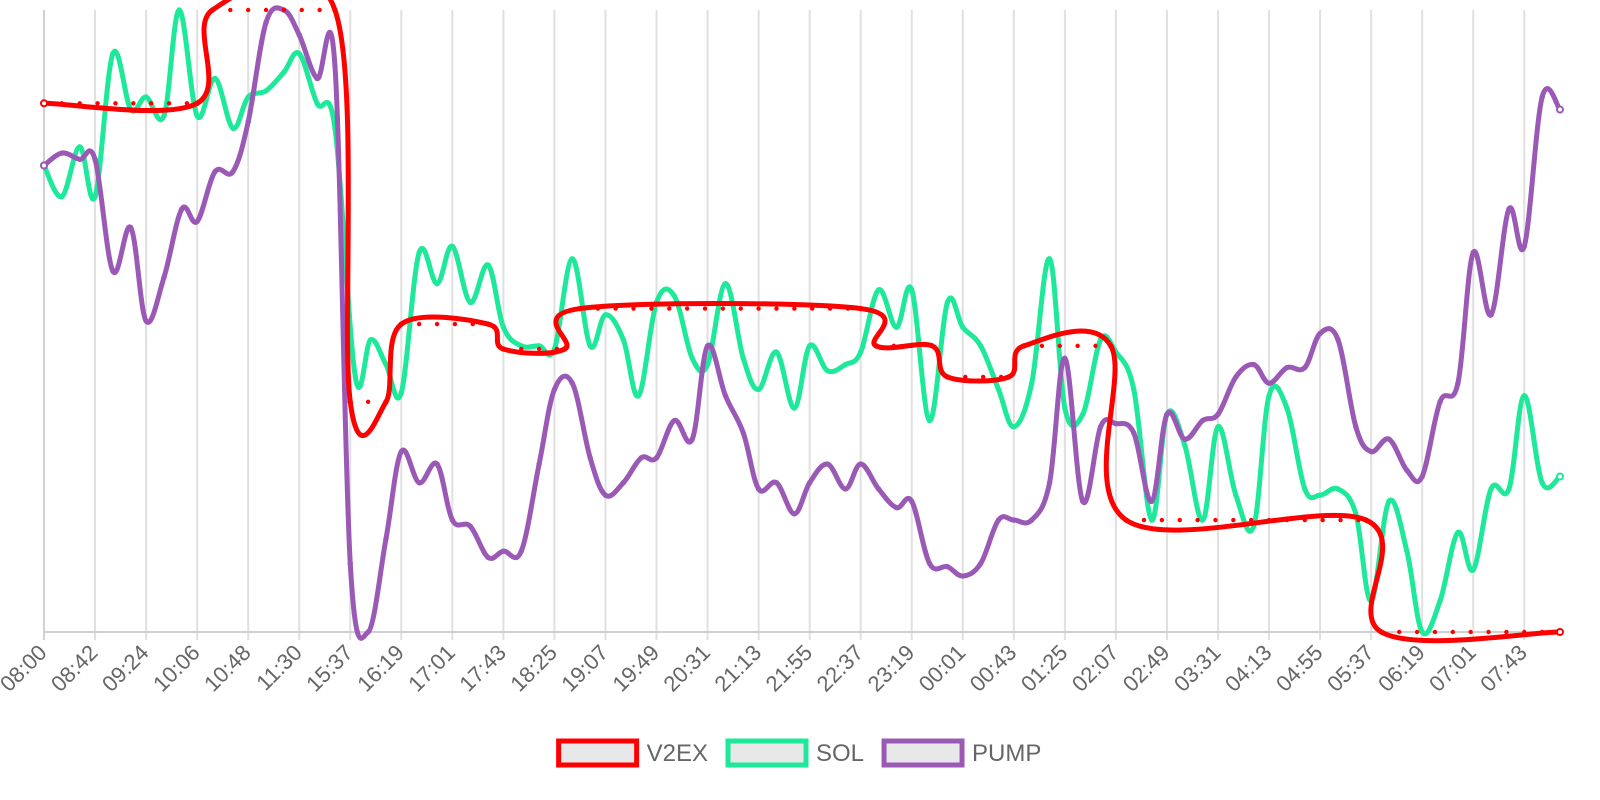 This screenshot has width=1600, height=800. I want to click on x-tick-label: 06:19, so click(1401, 668).